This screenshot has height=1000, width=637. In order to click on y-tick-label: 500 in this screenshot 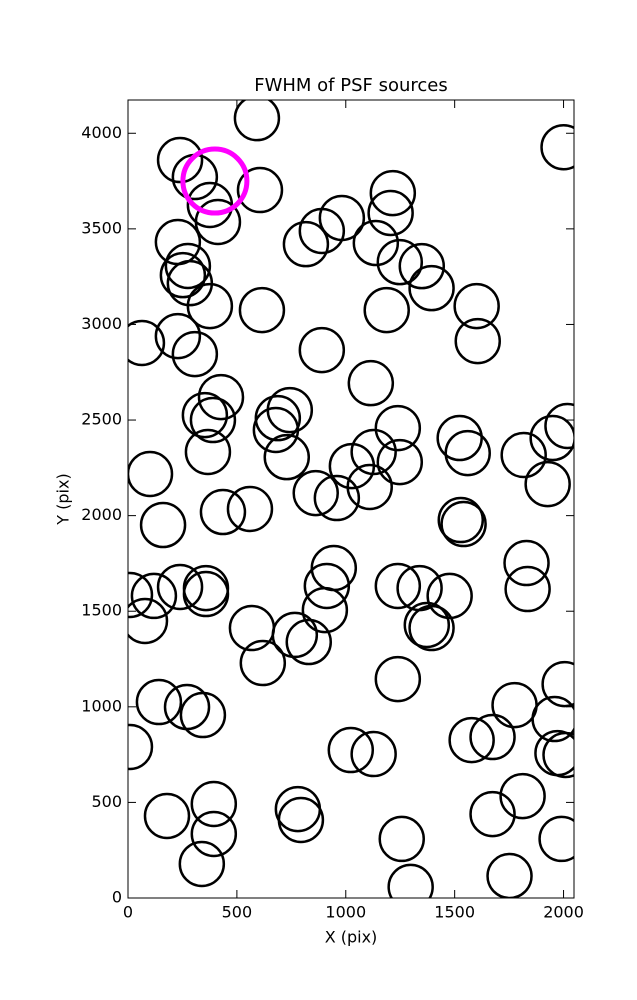, I will do `click(106, 801)`.